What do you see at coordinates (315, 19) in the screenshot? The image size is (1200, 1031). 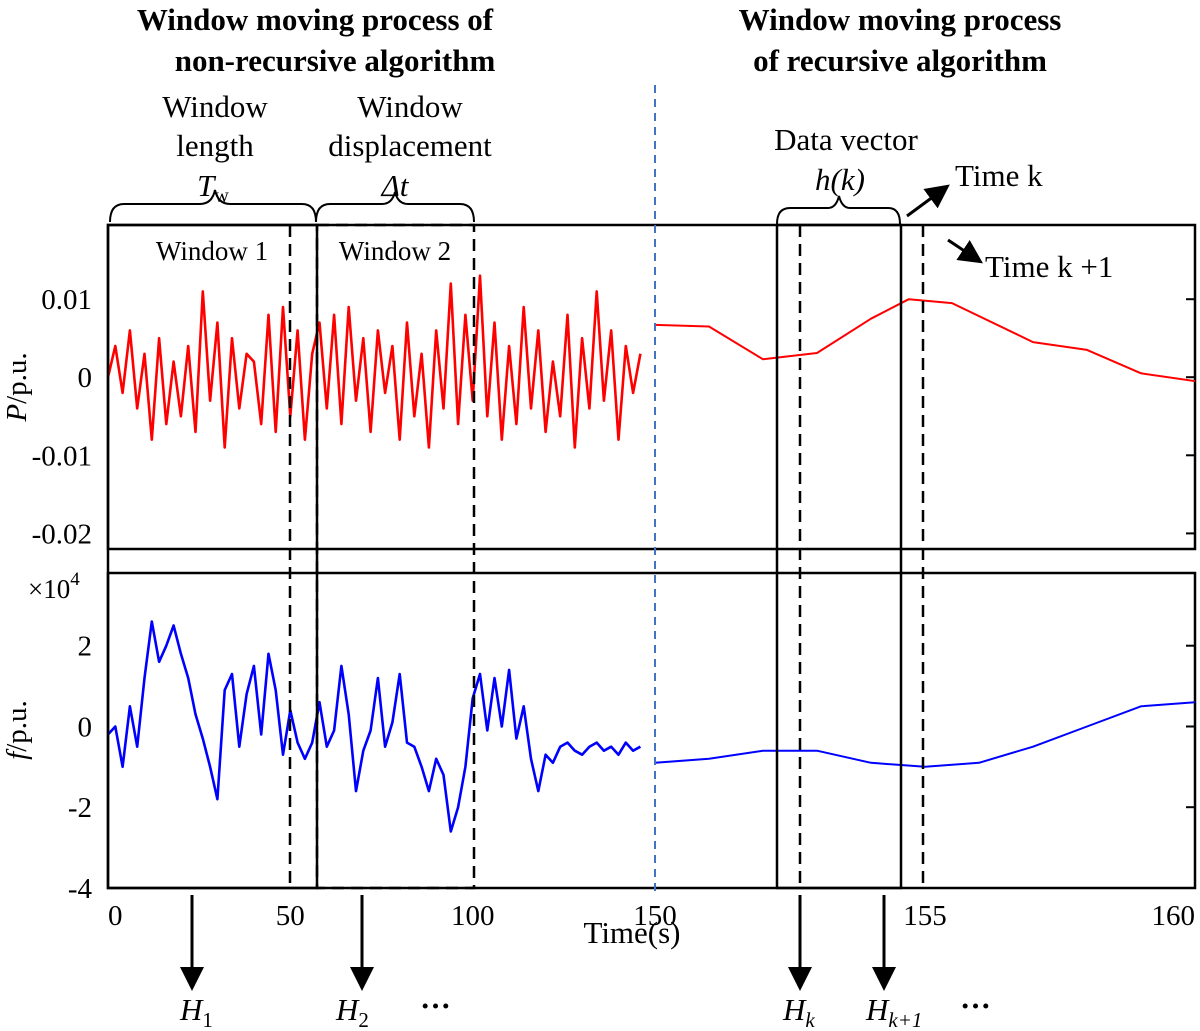 I see `header-left-line1: Window moving process of` at bounding box center [315, 19].